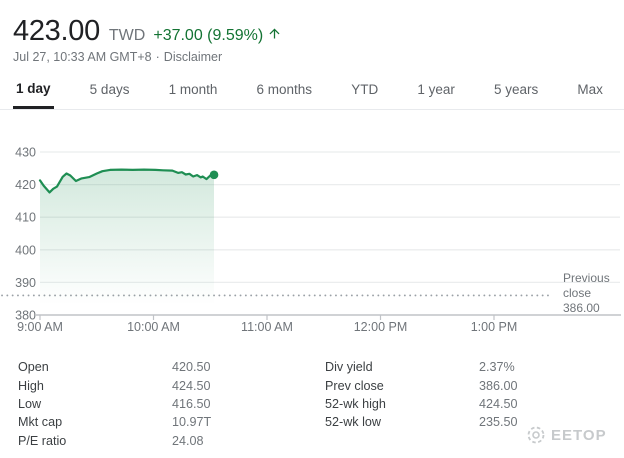 Image resolution: width=624 pixels, height=458 pixels. What do you see at coordinates (193, 89) in the screenshot?
I see `tab-1-month: 1 month` at bounding box center [193, 89].